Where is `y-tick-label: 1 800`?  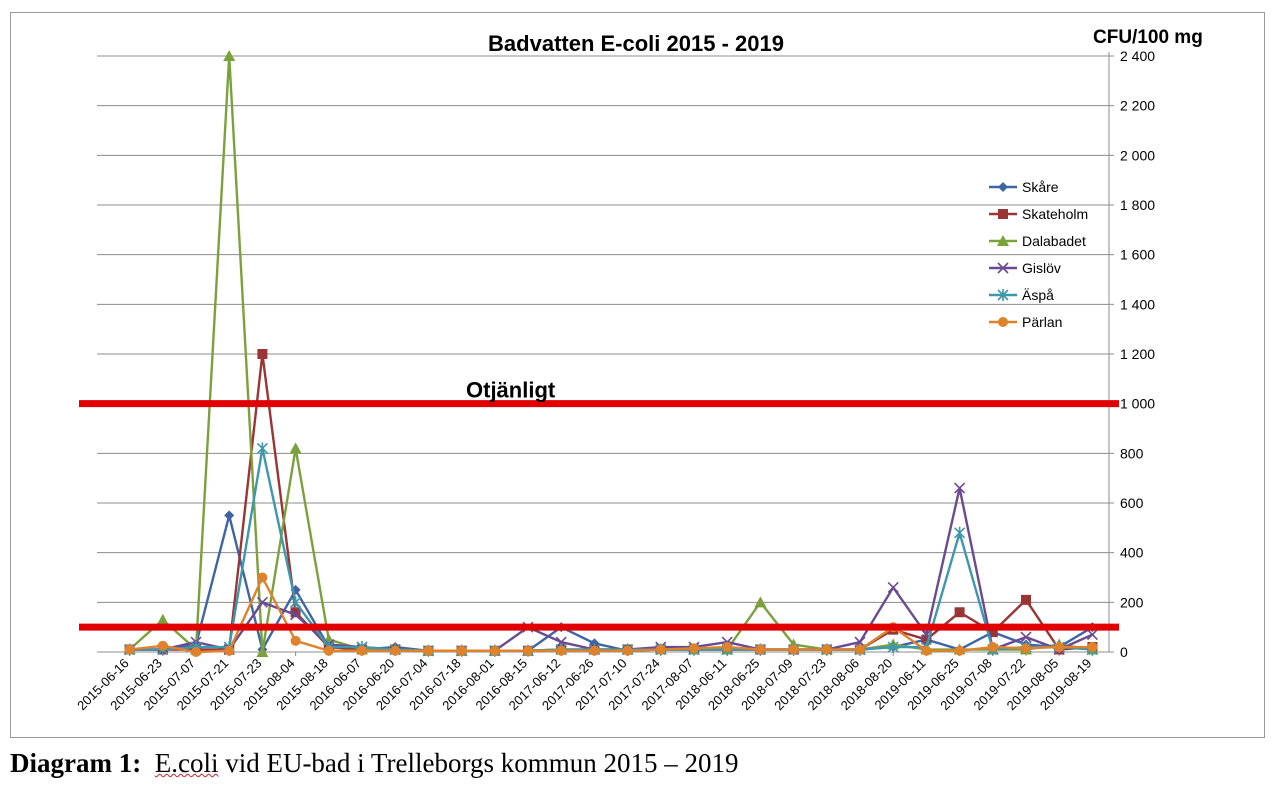 y-tick-label: 1 800 is located at coordinates (1137, 205).